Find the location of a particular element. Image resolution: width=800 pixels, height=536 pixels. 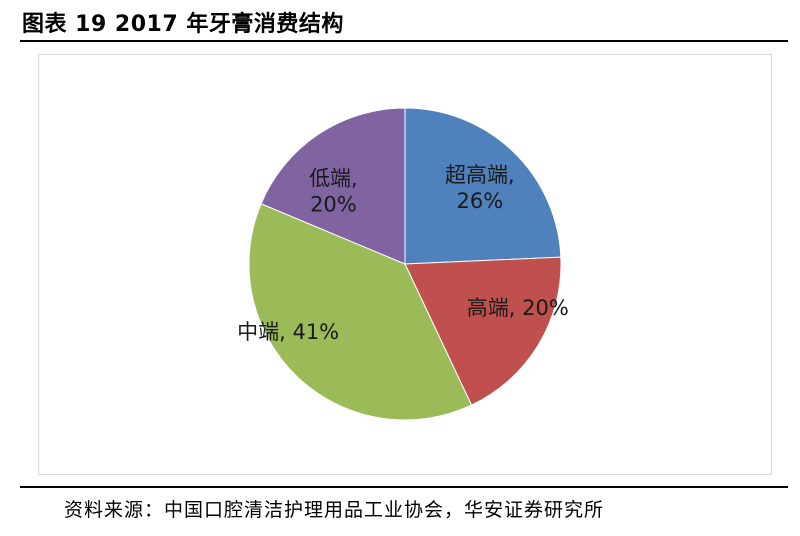

figure-title: 图表 19 2017 年牙膏消费结构 is located at coordinates (183, 24).